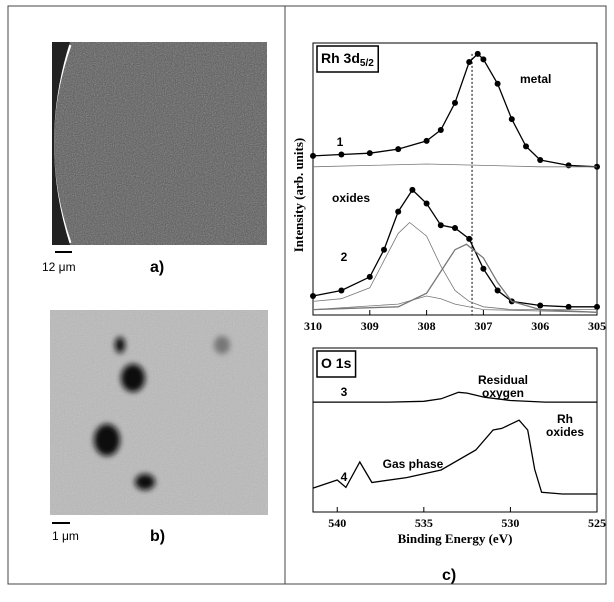 The image size is (614, 602). Describe the element at coordinates (344, 392) in the screenshot. I see `annotation: 3` at that location.